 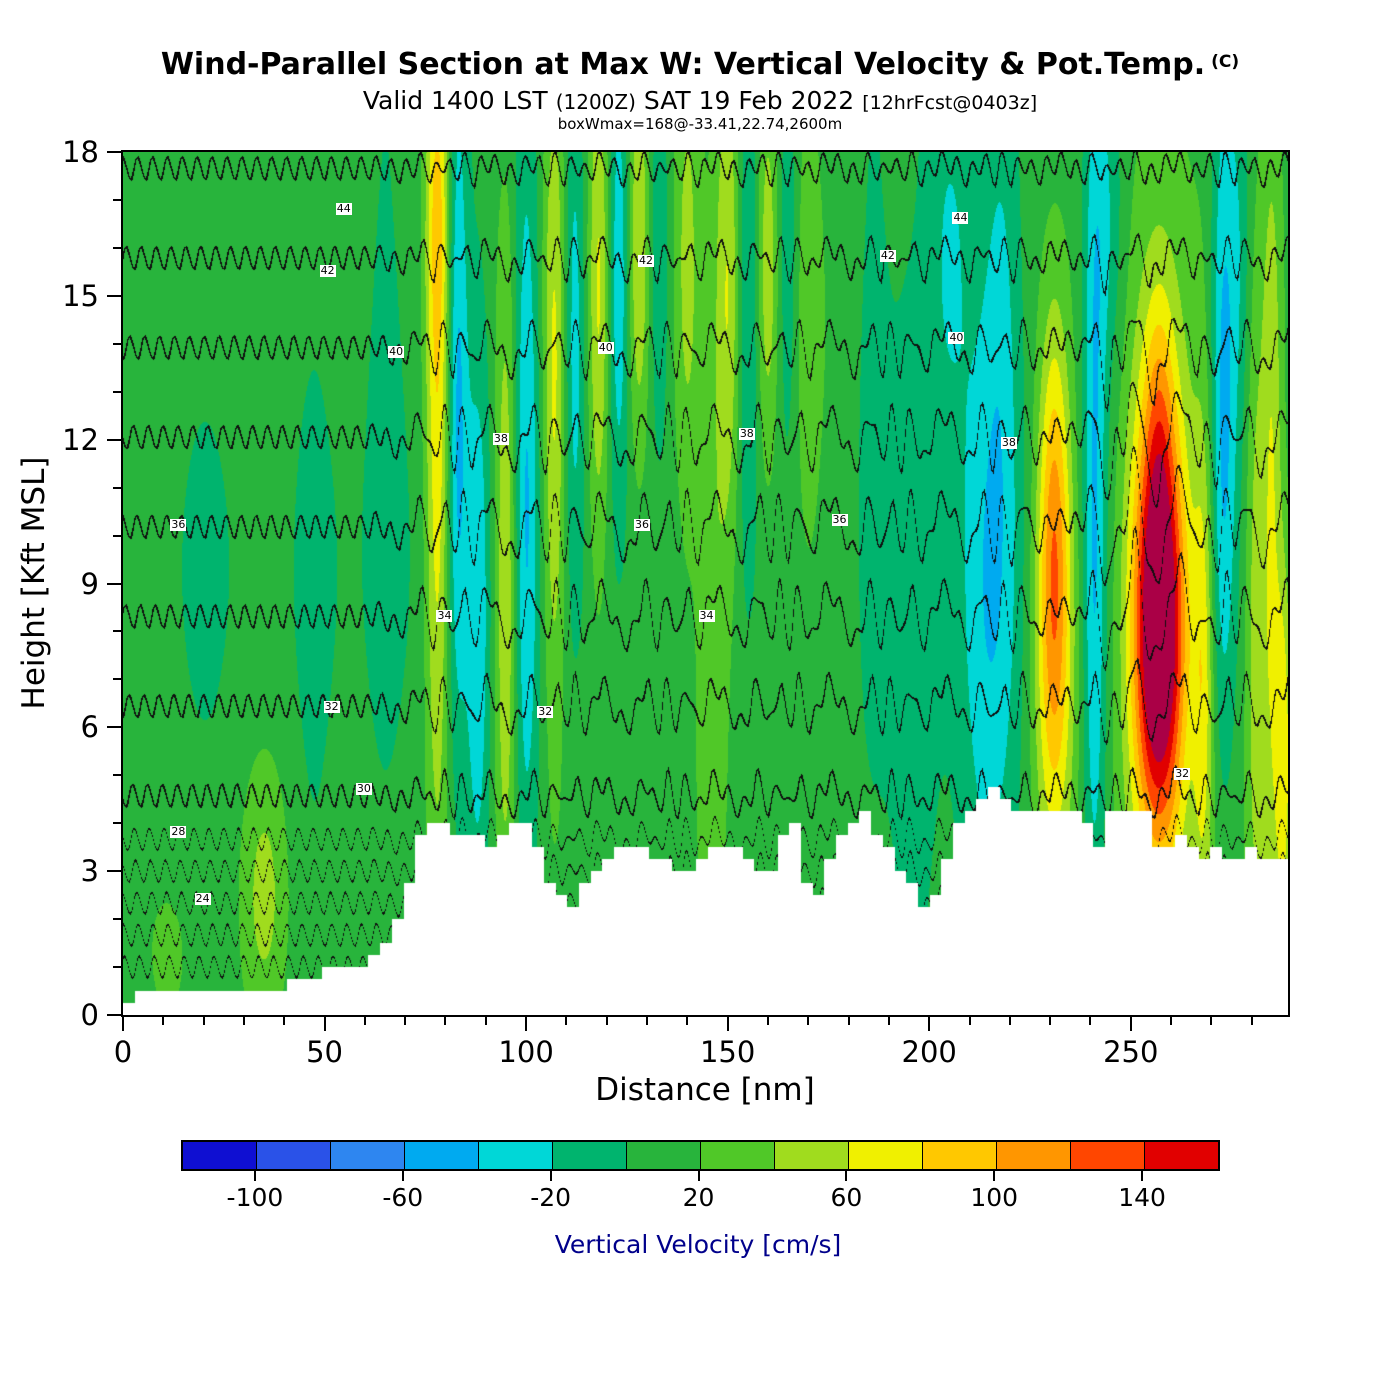 What do you see at coordinates (700, 124) in the screenshot?
I see `wmax-annotation: boxWmax=168@-33.41,22.74,2600m` at bounding box center [700, 124].